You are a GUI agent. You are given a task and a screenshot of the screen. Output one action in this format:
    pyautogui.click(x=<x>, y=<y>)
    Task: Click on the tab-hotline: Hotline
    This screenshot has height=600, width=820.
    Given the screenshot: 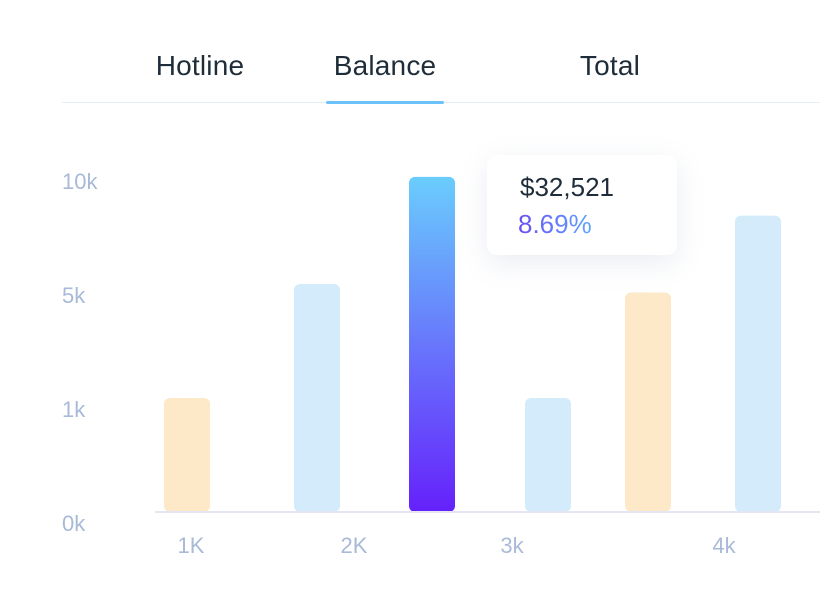 What is the action you would take?
    pyautogui.click(x=200, y=65)
    